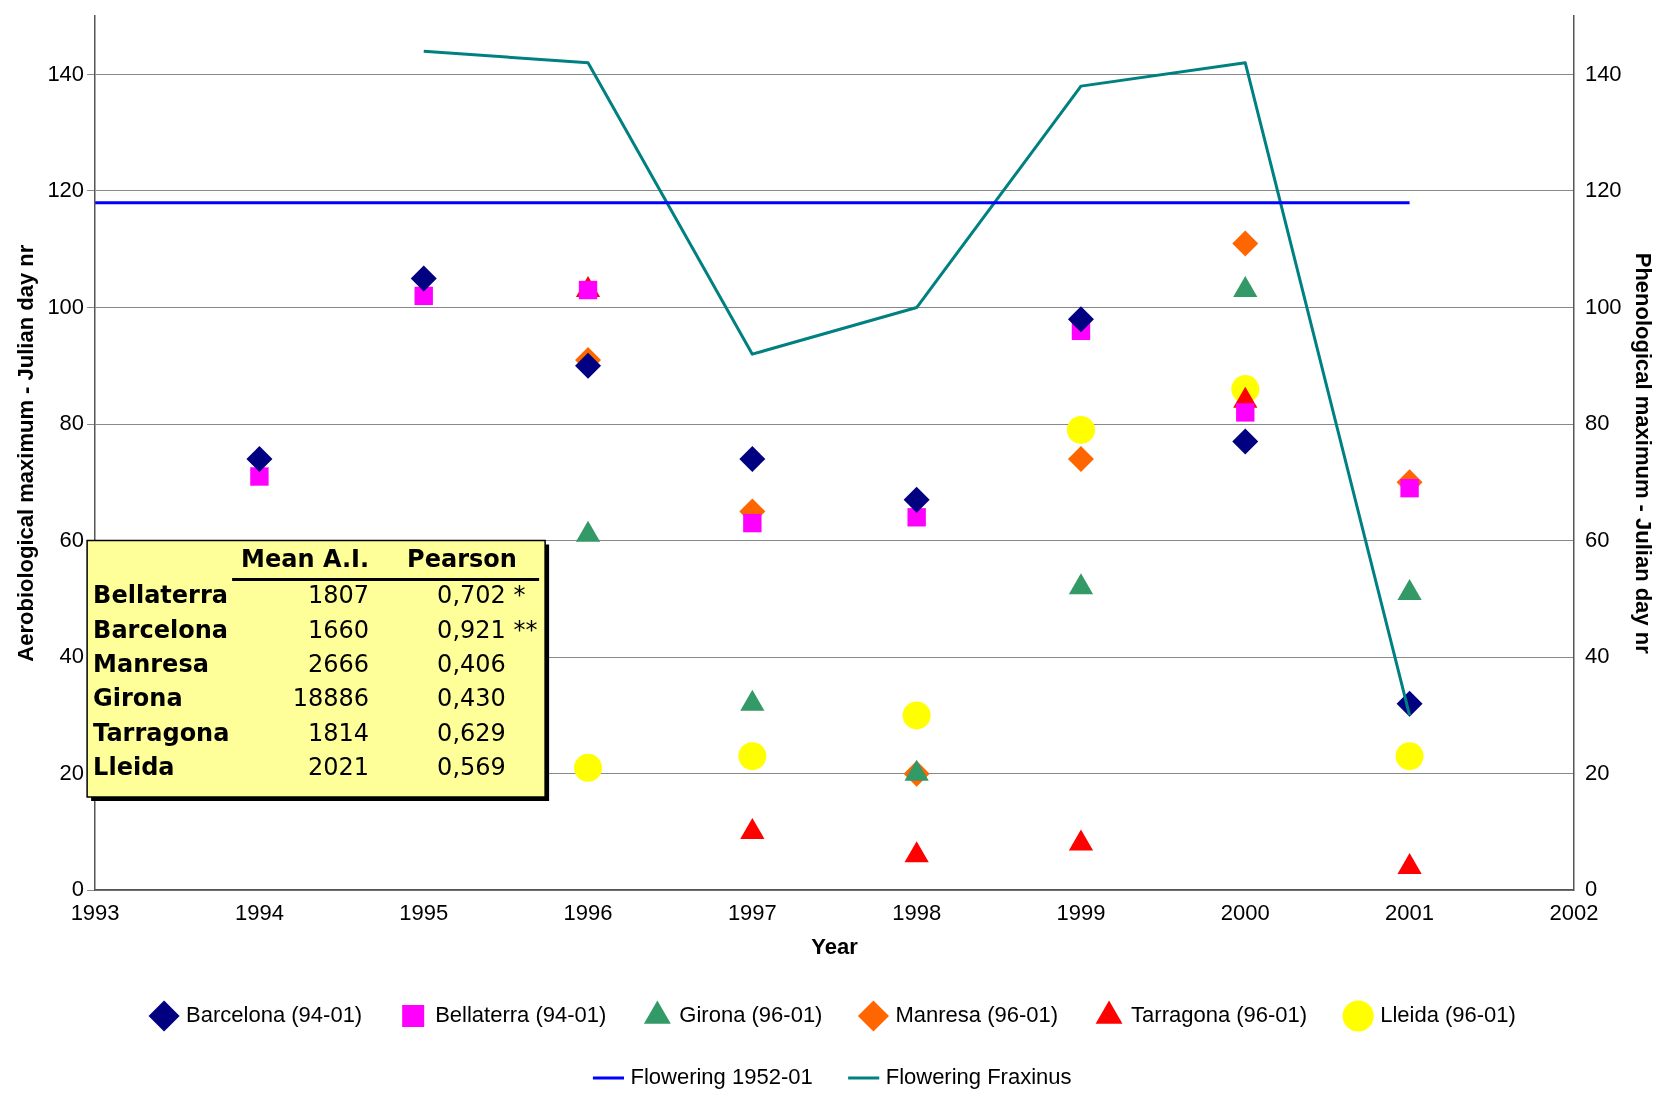 The width and height of the screenshot is (1669, 1104). What do you see at coordinates (751, 1015) in the screenshot?
I see `legend-label: Girona (96-01)` at bounding box center [751, 1015].